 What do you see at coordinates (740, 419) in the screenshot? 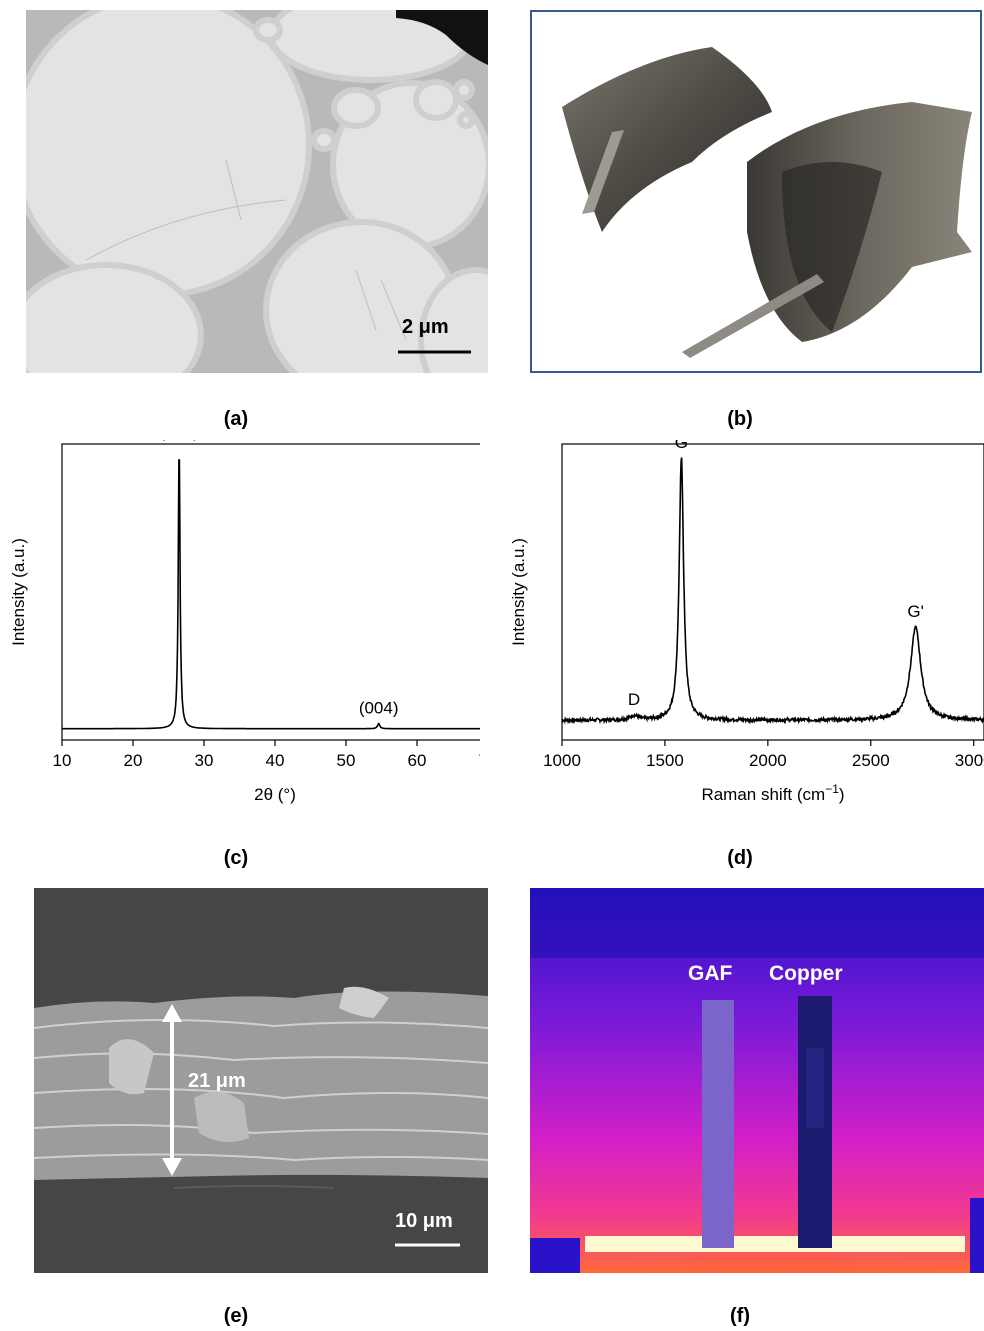
I see `caption-b: (b)` at bounding box center [740, 419].